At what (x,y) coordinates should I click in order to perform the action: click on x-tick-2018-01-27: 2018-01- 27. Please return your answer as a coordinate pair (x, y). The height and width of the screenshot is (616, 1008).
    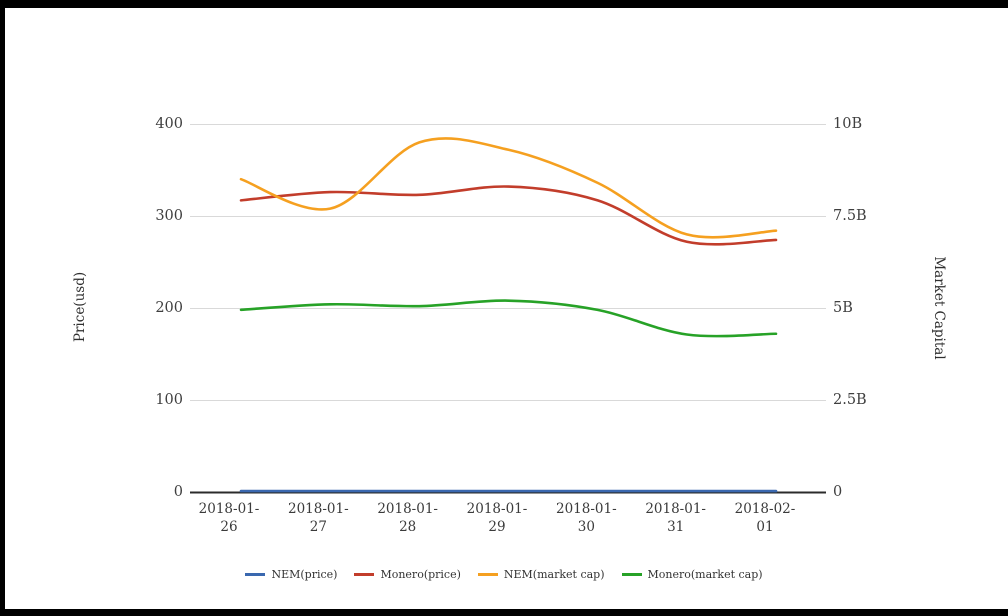
    Looking at the image, I should click on (318, 518).